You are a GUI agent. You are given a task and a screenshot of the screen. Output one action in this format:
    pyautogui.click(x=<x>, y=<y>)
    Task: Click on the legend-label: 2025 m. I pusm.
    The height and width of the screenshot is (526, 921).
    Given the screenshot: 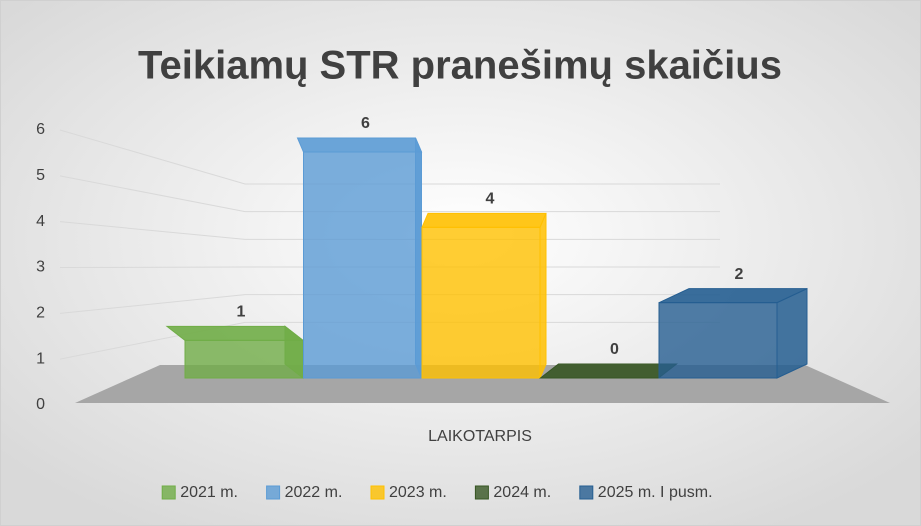 What is the action you would take?
    pyautogui.click(x=655, y=492)
    